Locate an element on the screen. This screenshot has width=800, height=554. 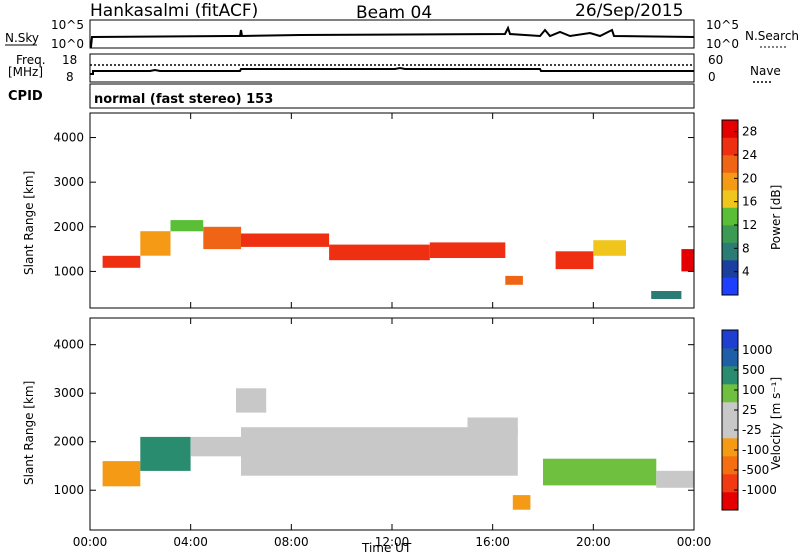
power-ylabel: Slant Range [km] is located at coordinates (29, 223).